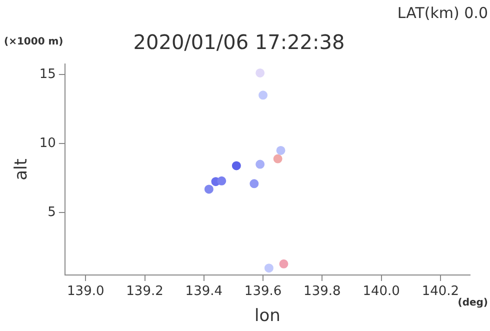 This screenshot has height=331, width=490. Describe the element at coordinates (85, 292) in the screenshot. I see `x-tick-label: 139.0` at that location.